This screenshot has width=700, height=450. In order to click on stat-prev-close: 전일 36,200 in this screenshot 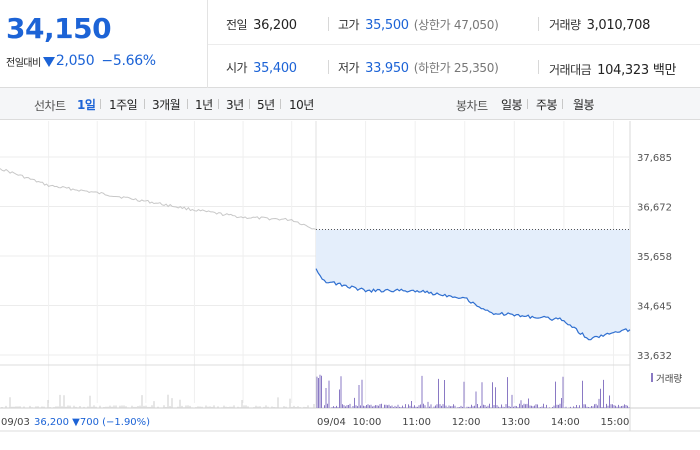, I will do `click(261, 24)`.